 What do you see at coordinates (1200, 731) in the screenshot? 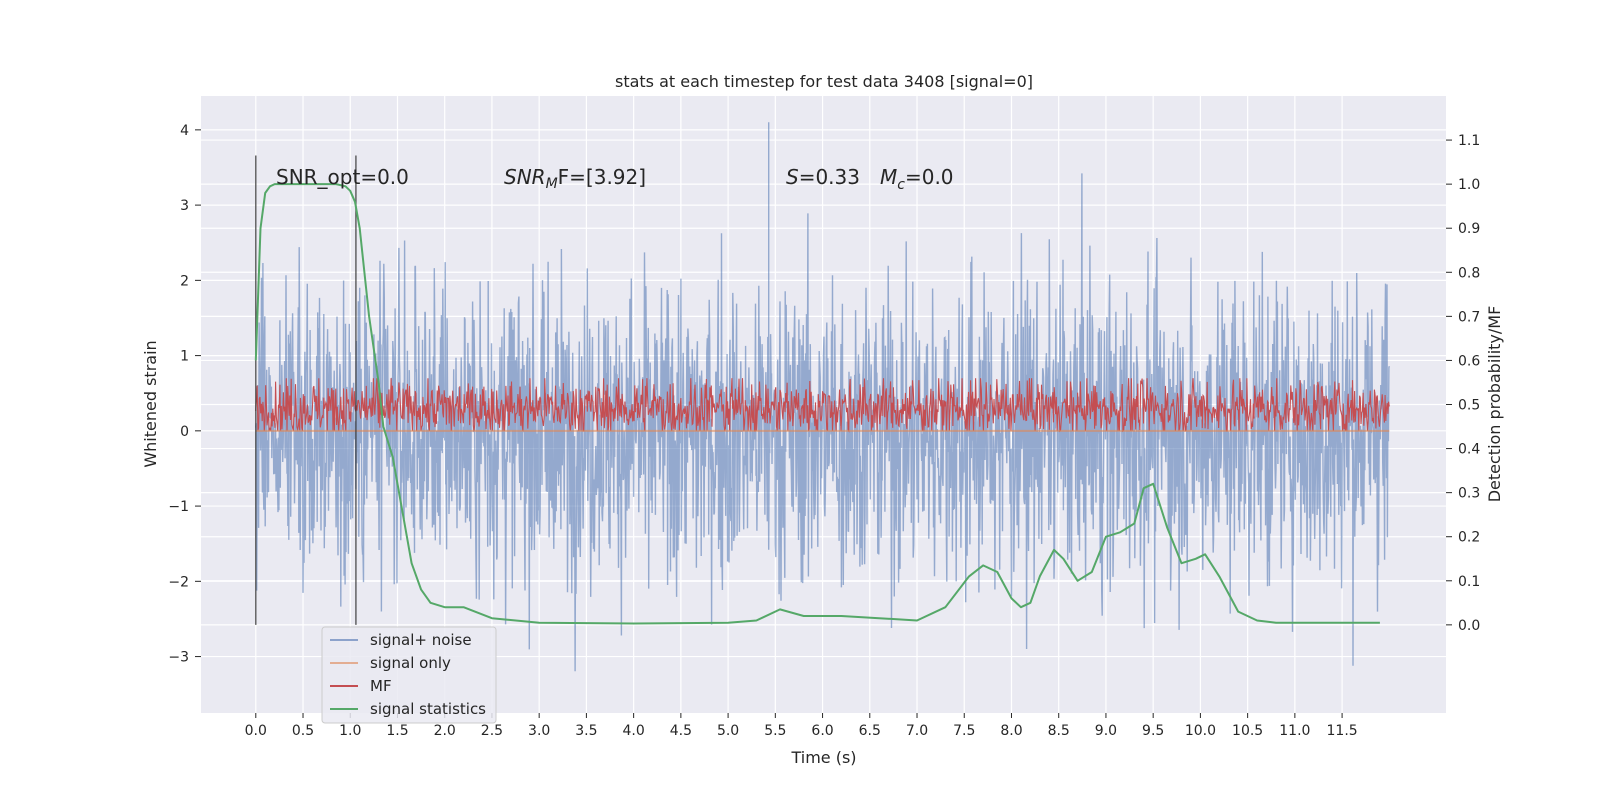
I see `x-tick-label: 10.0` at bounding box center [1200, 731].